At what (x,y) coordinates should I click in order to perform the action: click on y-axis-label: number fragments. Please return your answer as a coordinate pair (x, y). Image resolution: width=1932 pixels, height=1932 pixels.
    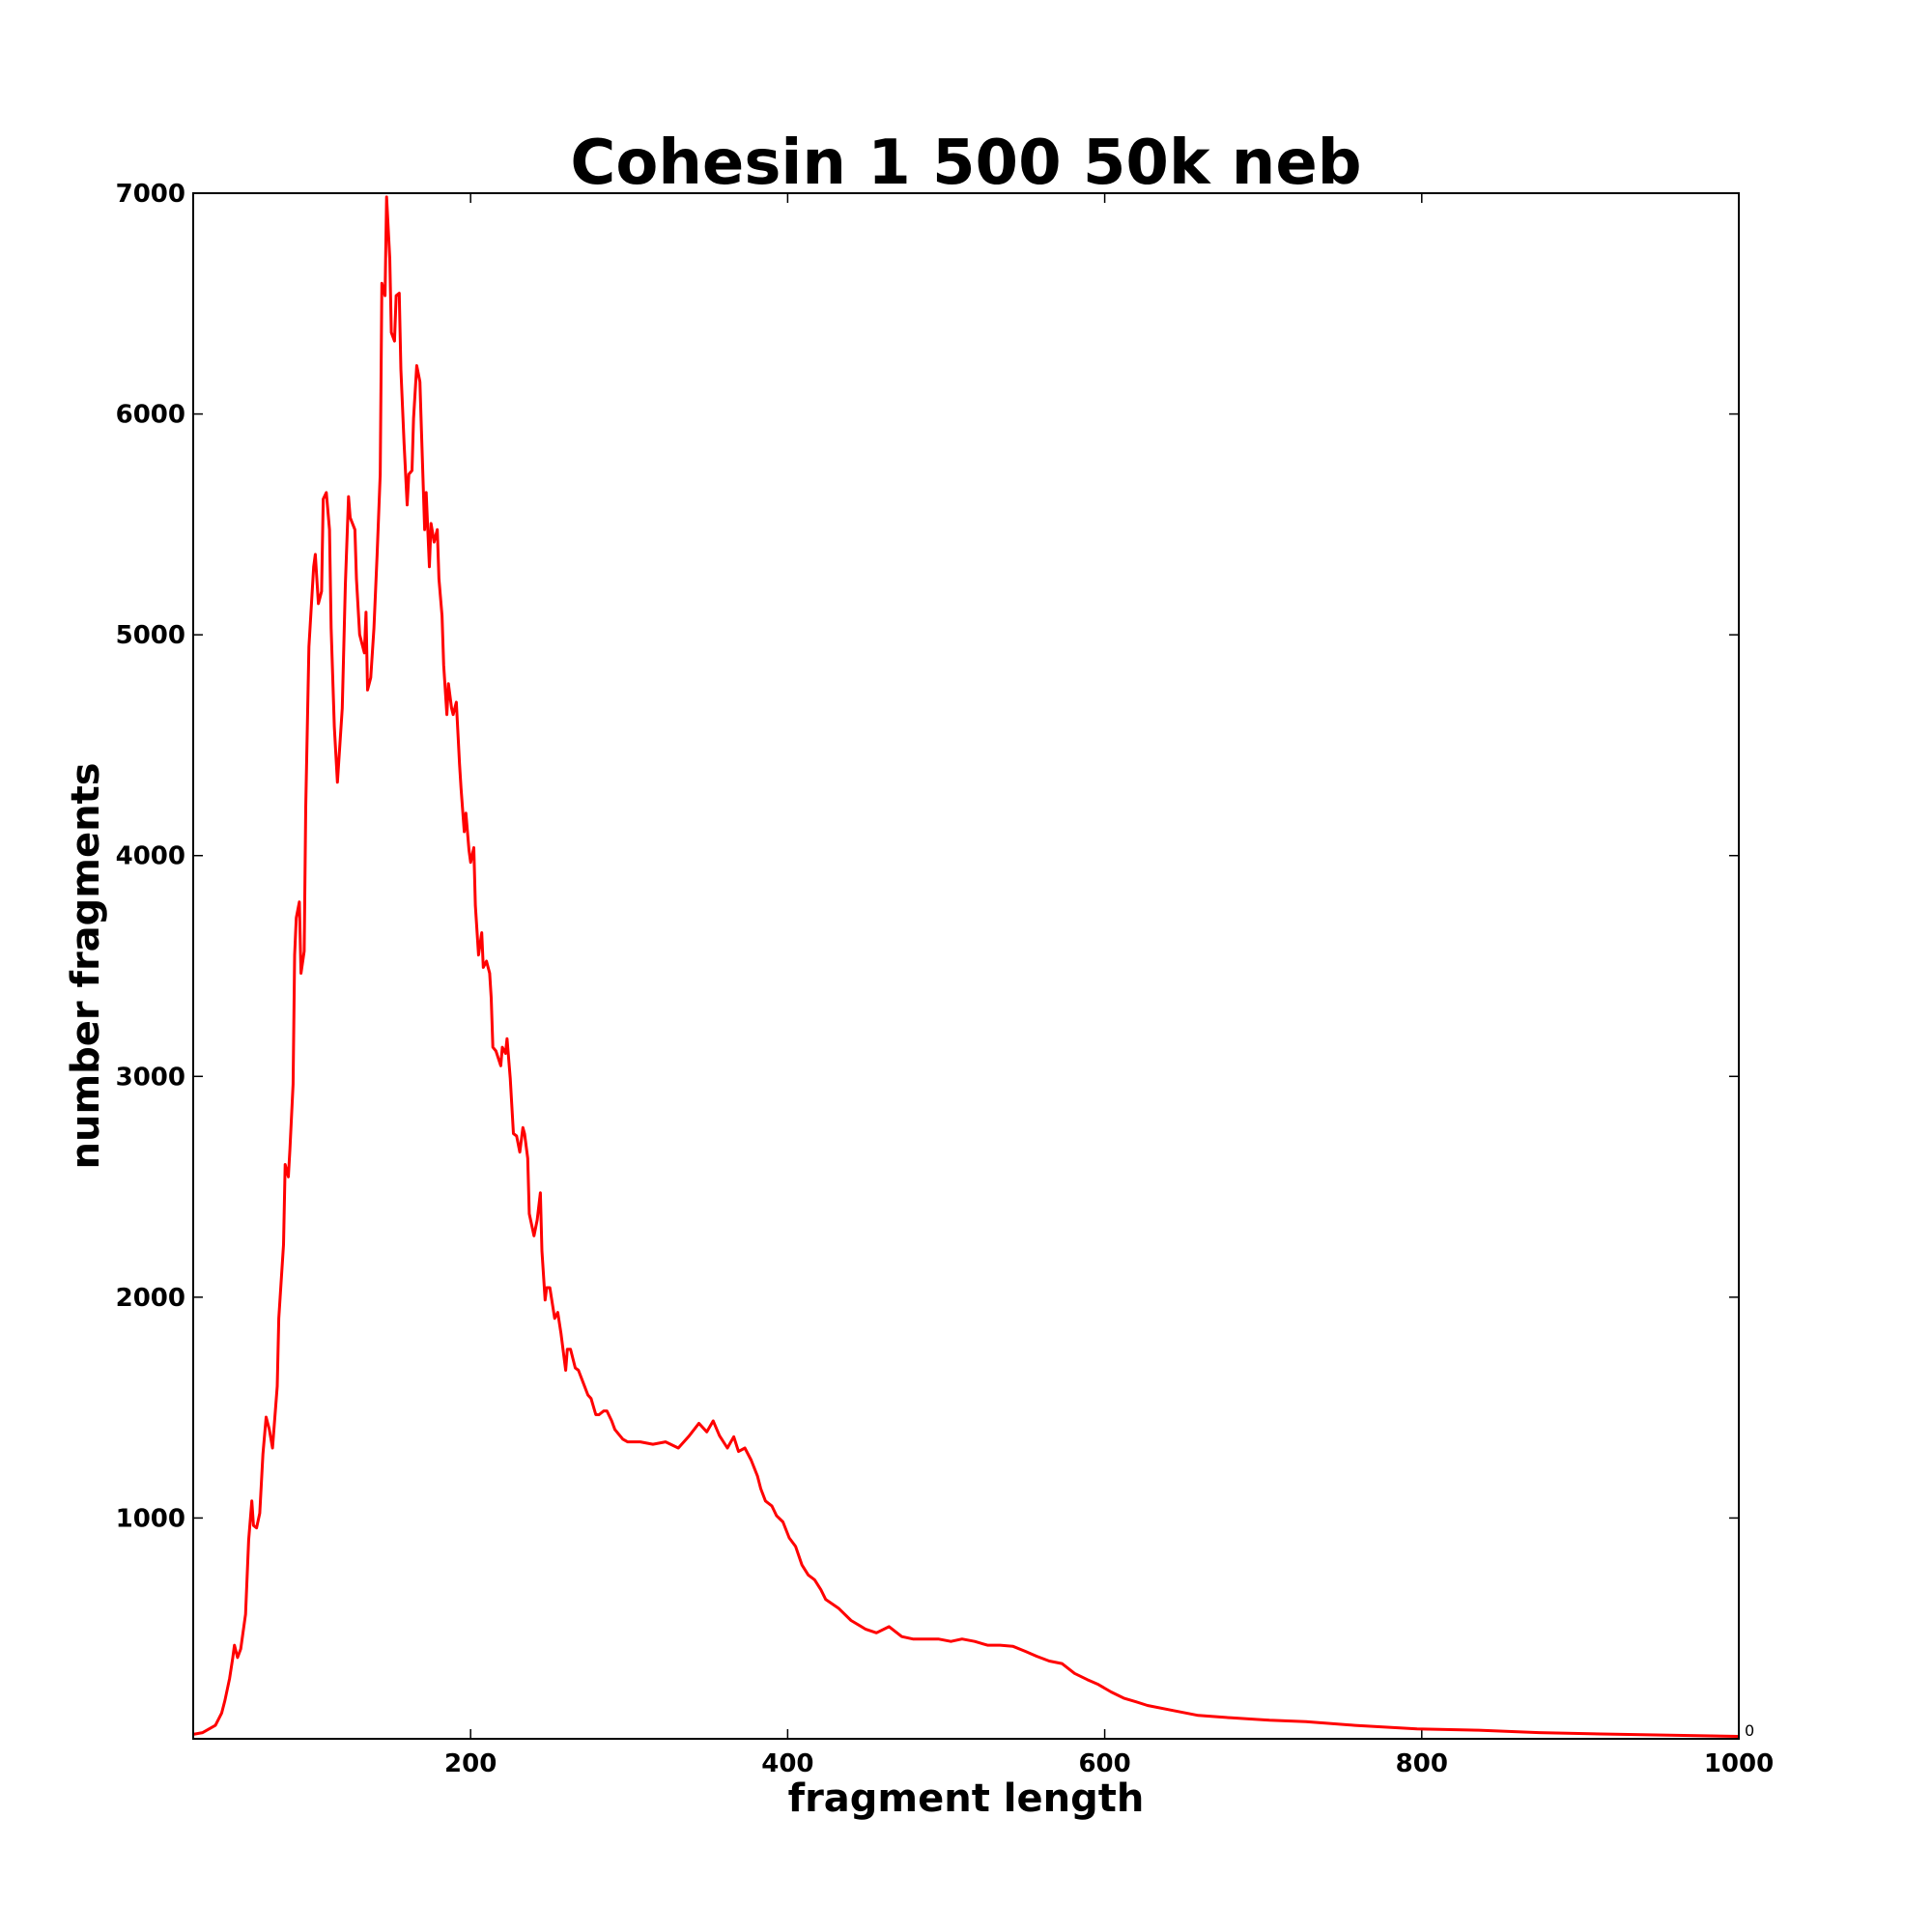
    Looking at the image, I should click on (86, 965).